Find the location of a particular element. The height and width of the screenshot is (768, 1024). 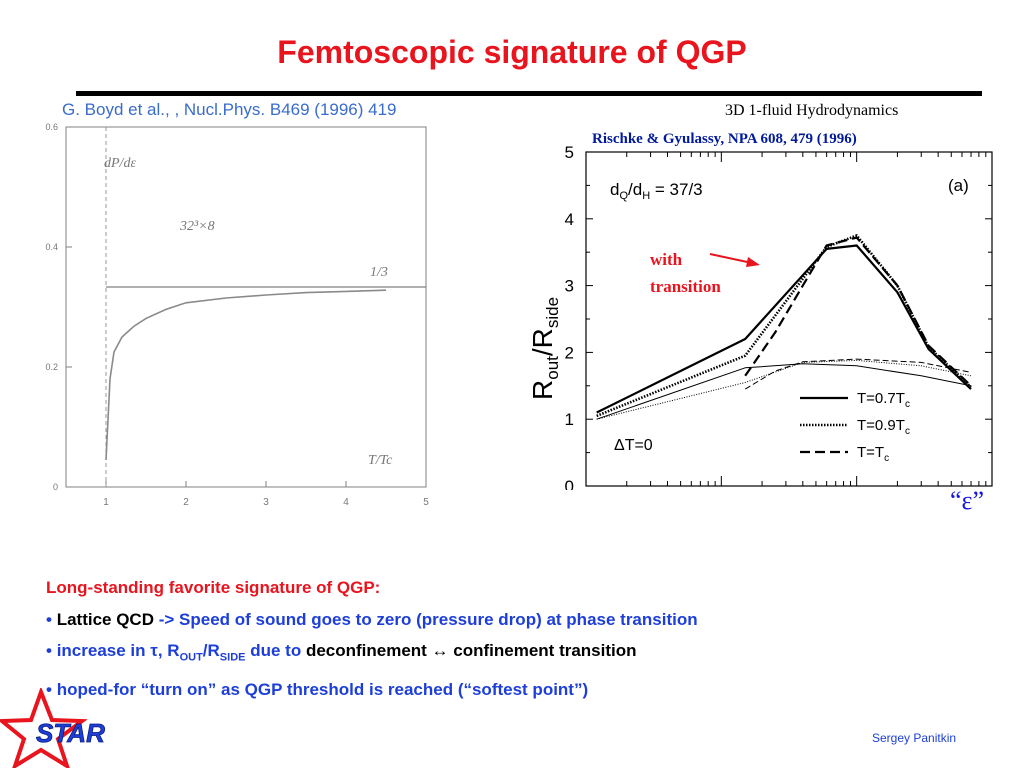

star-logo-text: STAR is located at coordinates (70, 733).